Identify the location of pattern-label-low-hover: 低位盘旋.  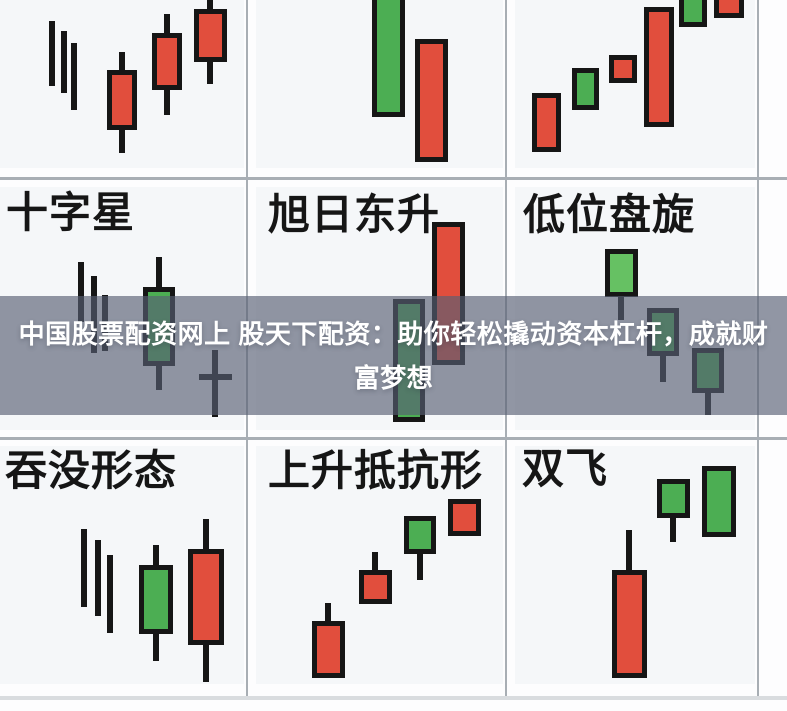
(609, 214).